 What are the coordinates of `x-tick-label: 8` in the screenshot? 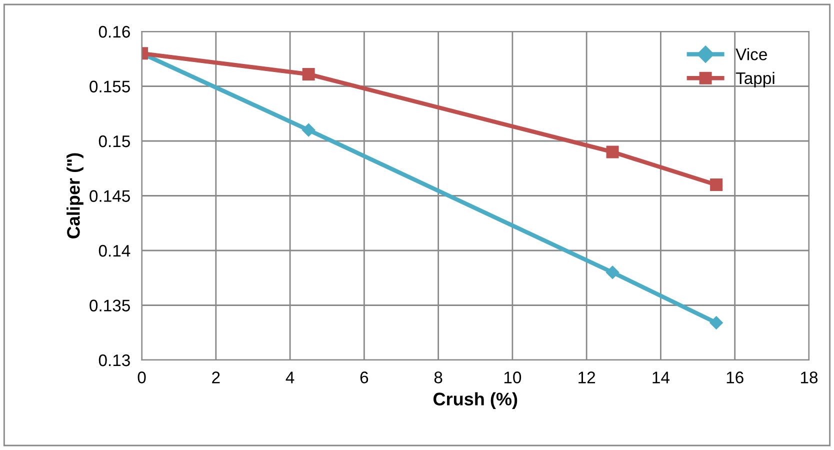 It's located at (438, 378).